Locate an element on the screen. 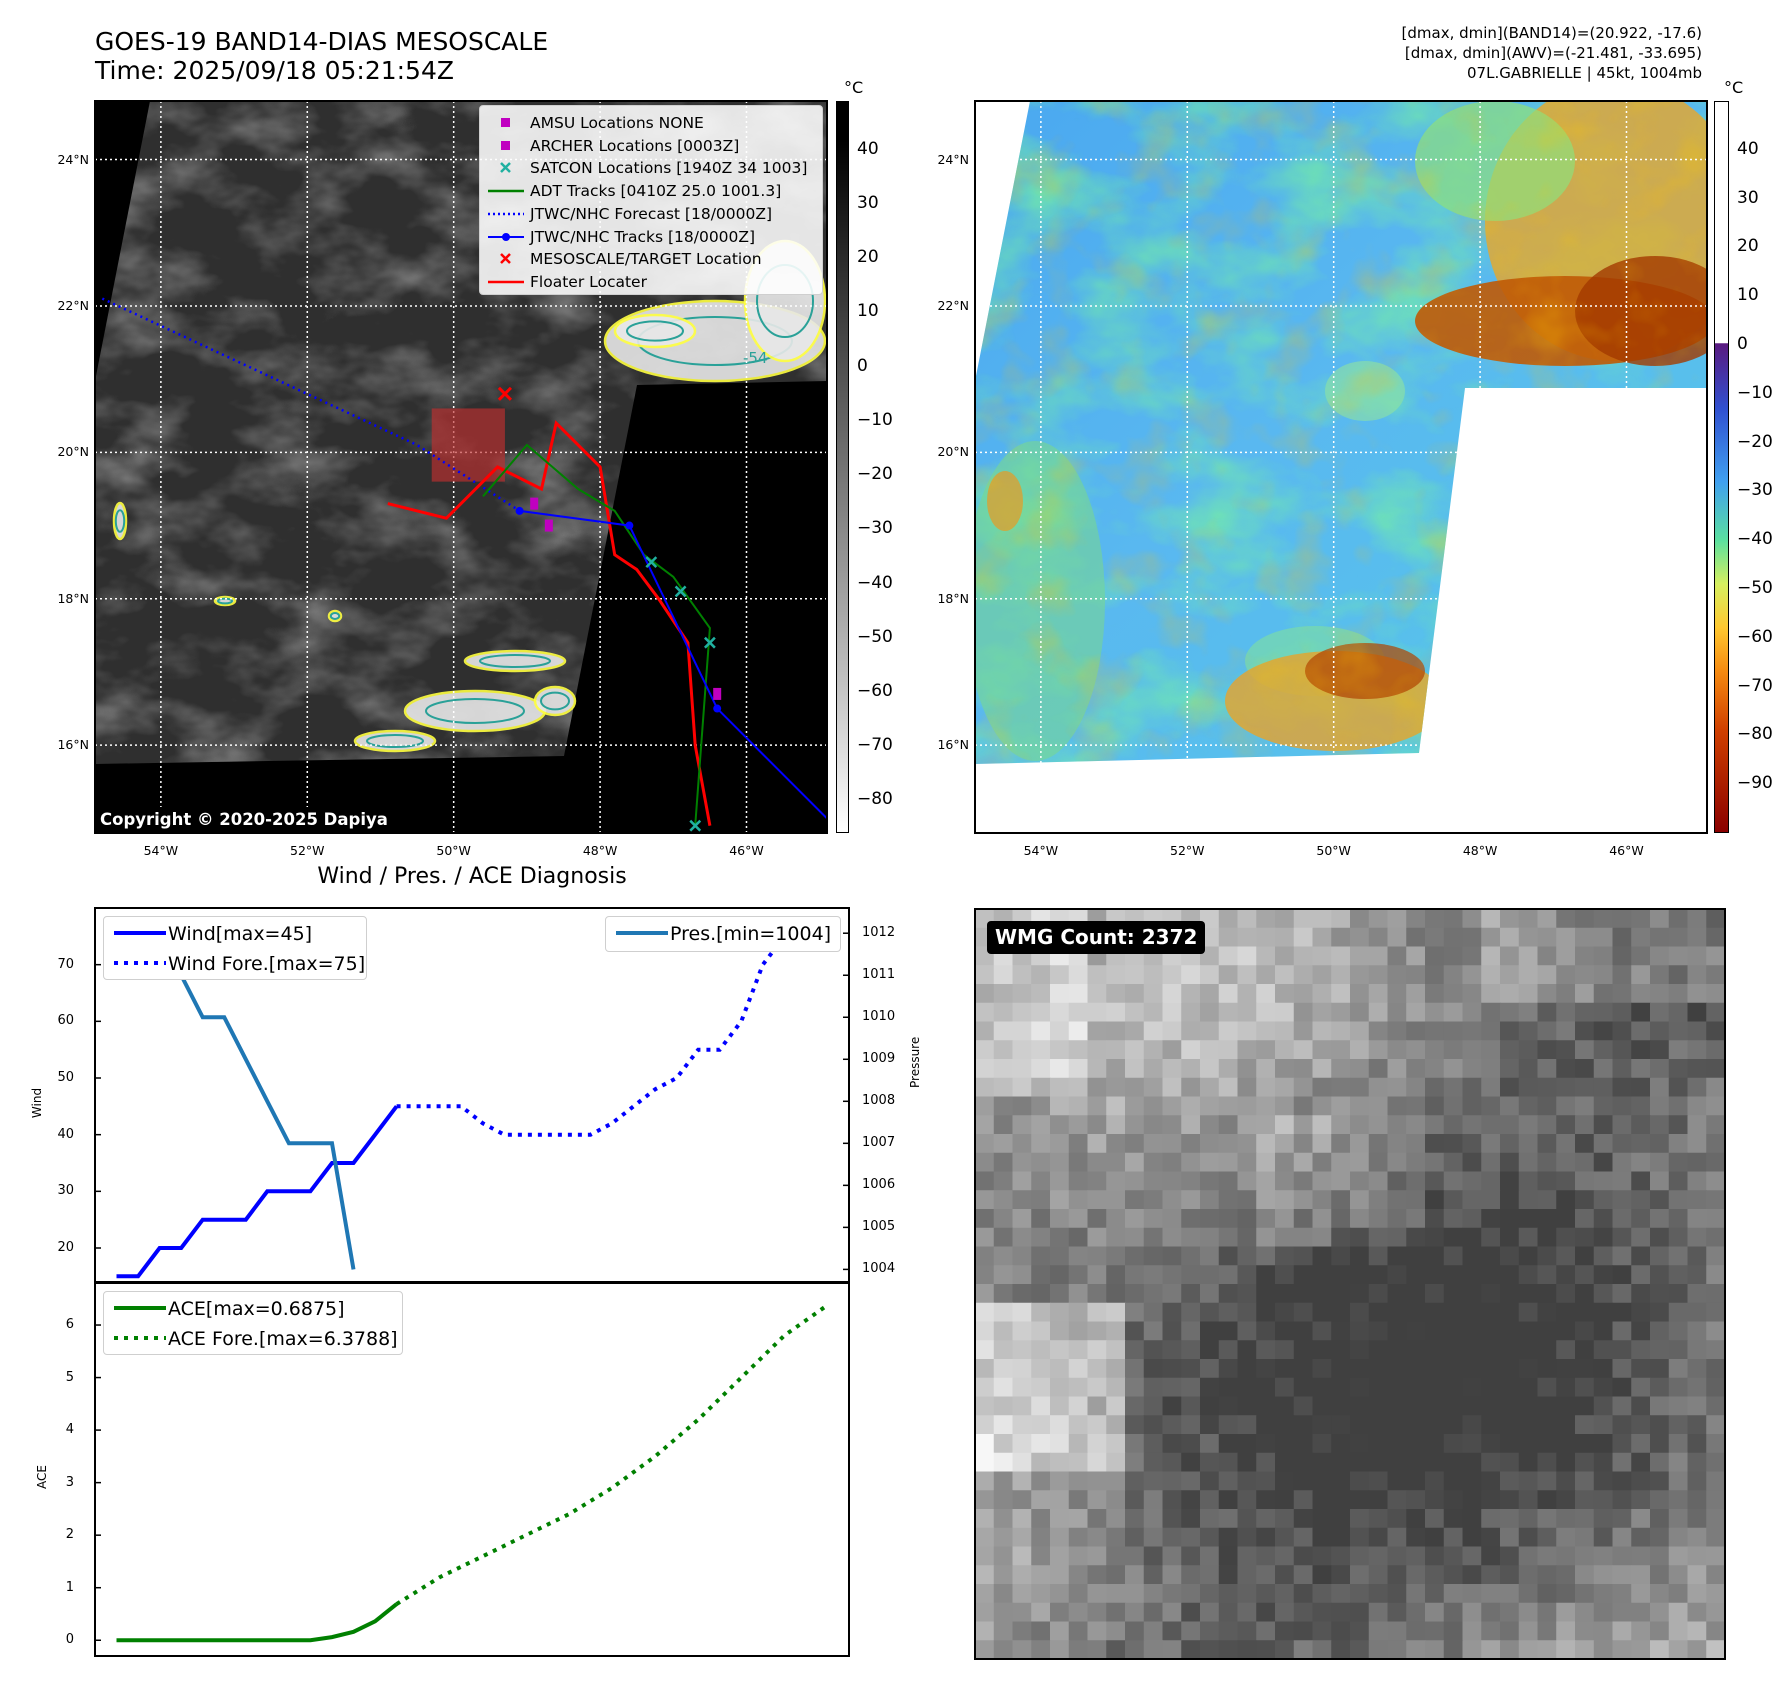  ir-track-layer is located at coordinates (464, 564).